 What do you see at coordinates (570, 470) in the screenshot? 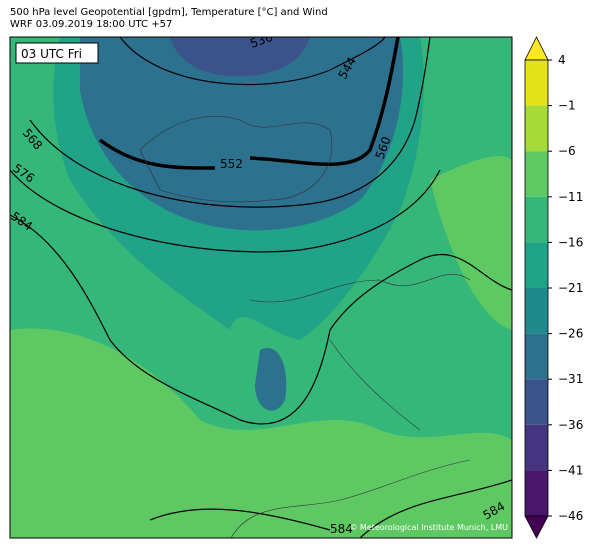
I see `colorbar-tick-label: −41` at bounding box center [570, 470].